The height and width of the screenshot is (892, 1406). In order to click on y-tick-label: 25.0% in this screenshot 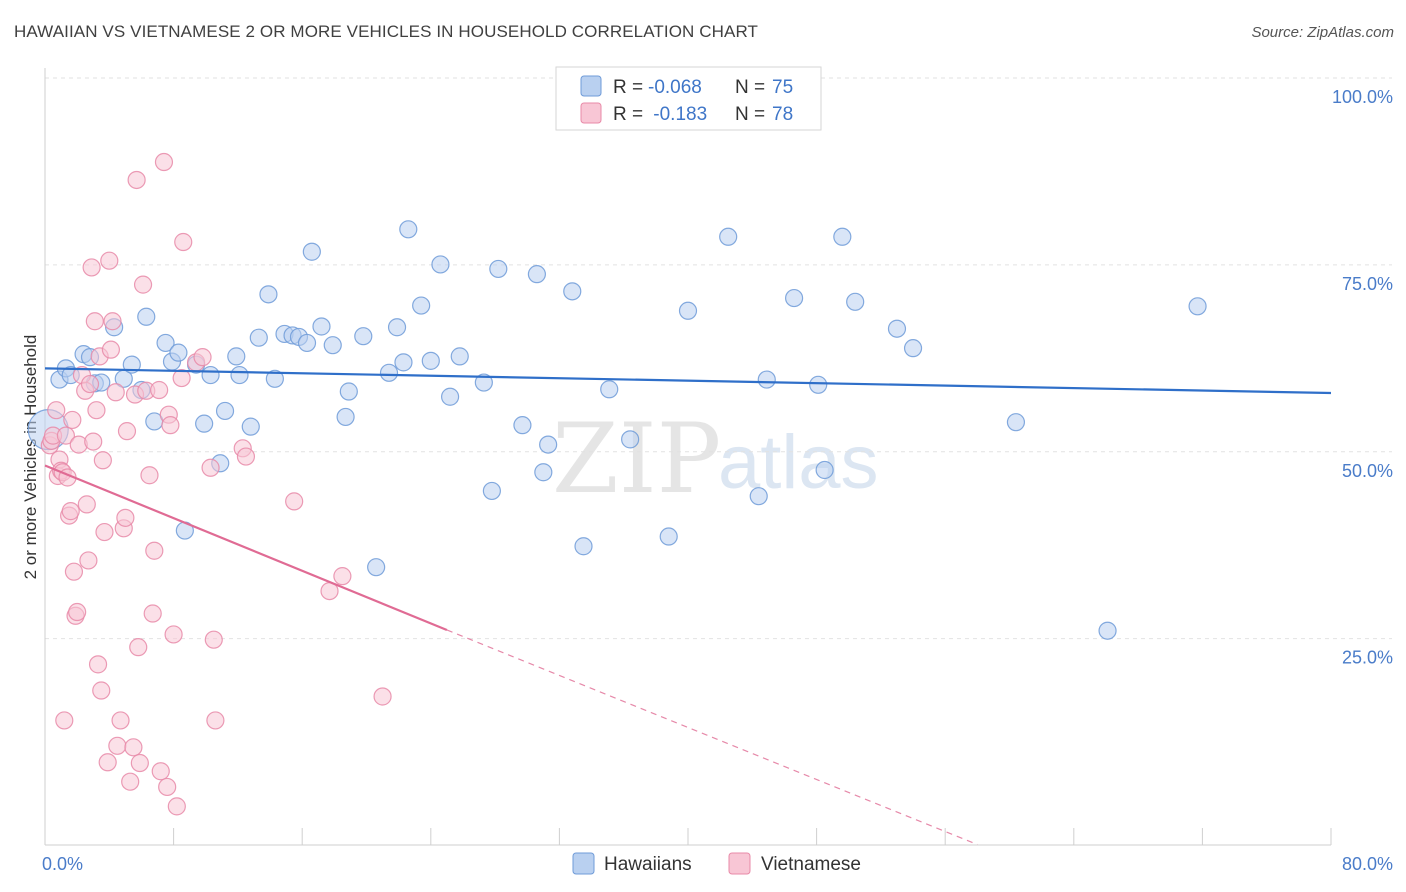, I will do `click(1367, 658)`.